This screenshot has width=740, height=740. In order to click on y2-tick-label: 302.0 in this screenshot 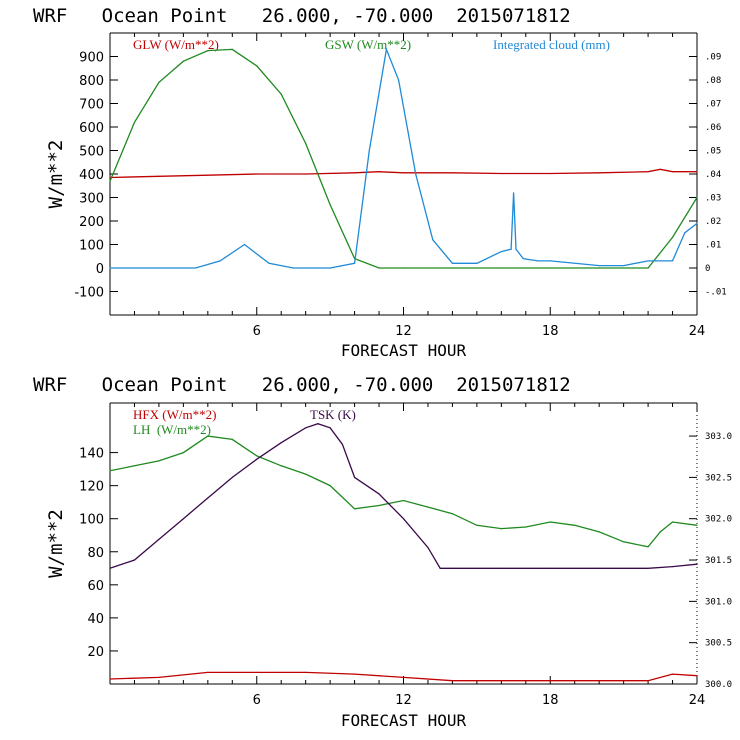, I will do `click(718, 520)`.